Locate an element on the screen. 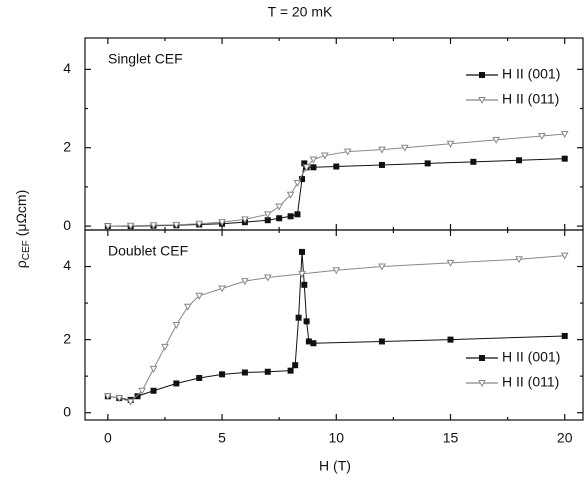  chart-title: T = 20 mK is located at coordinates (300, 12).